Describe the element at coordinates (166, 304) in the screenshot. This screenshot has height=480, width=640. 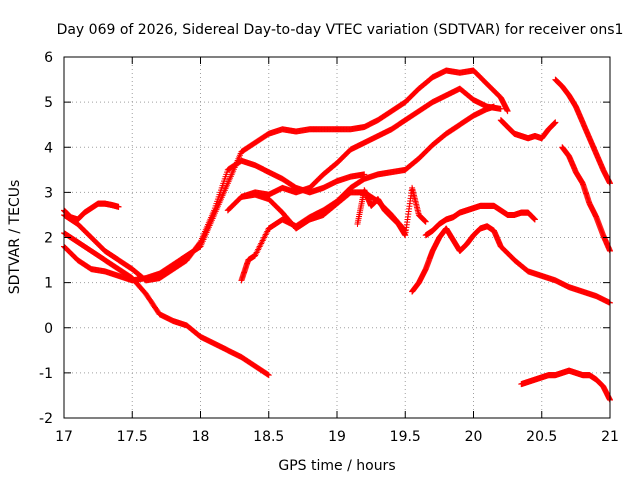
I see `series-track-a` at that location.